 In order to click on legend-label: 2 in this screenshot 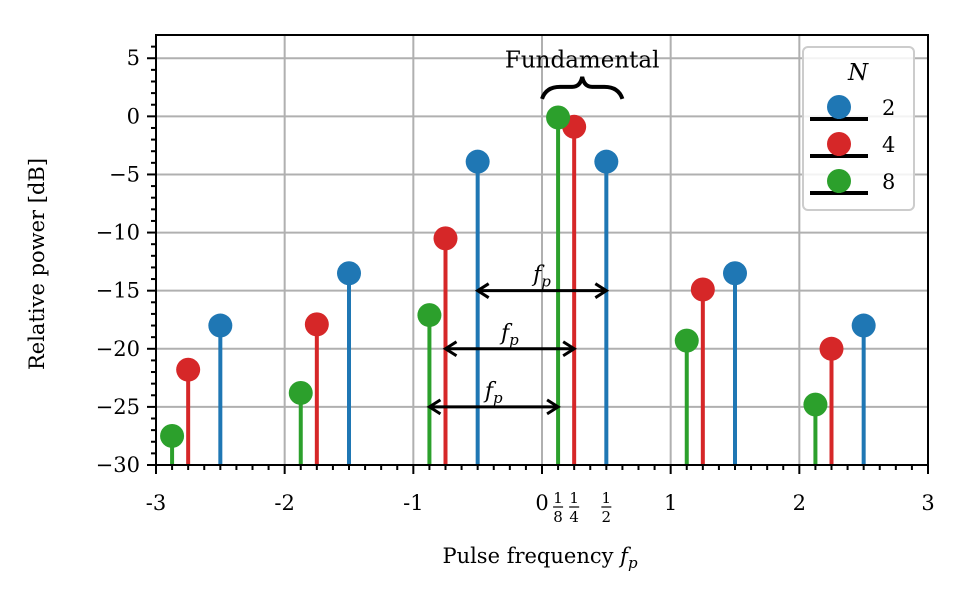, I will do `click(888, 108)`.